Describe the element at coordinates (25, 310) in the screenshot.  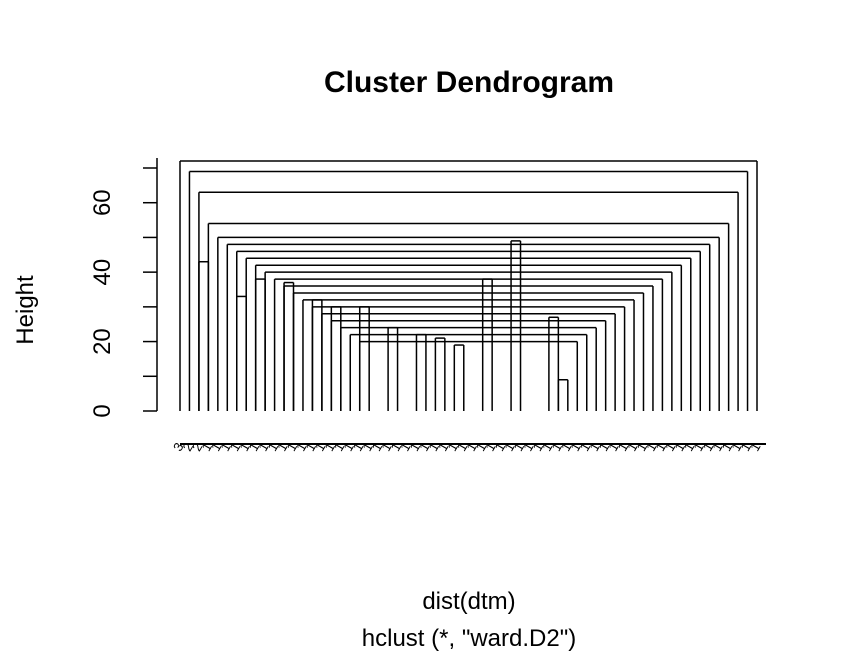
I see `y-axis-label: Height` at that location.